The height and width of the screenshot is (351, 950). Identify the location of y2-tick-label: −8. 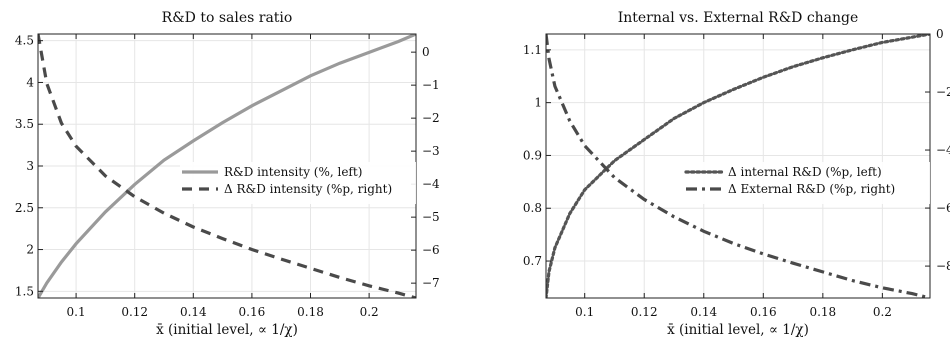
(943, 266).